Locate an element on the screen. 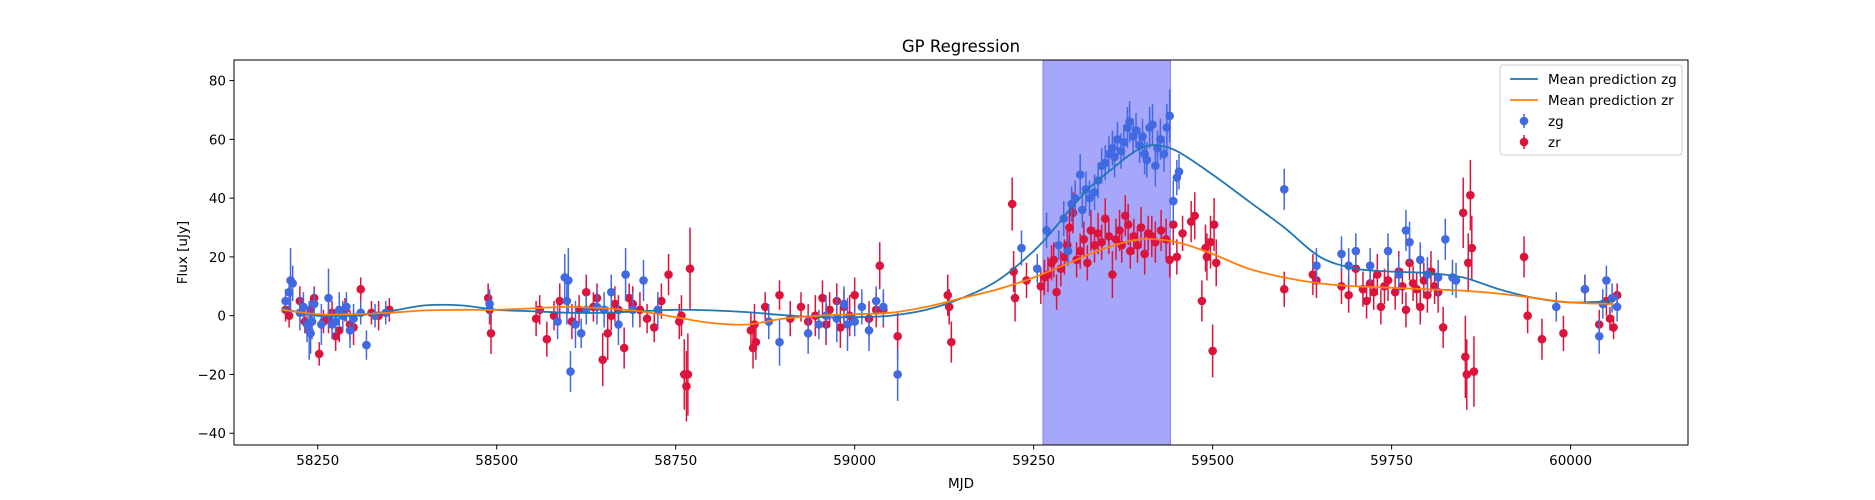 Image resolution: width=1875 pixels, height=500 pixels. legend-entry: Mean prediction zr is located at coordinates (1592, 101).